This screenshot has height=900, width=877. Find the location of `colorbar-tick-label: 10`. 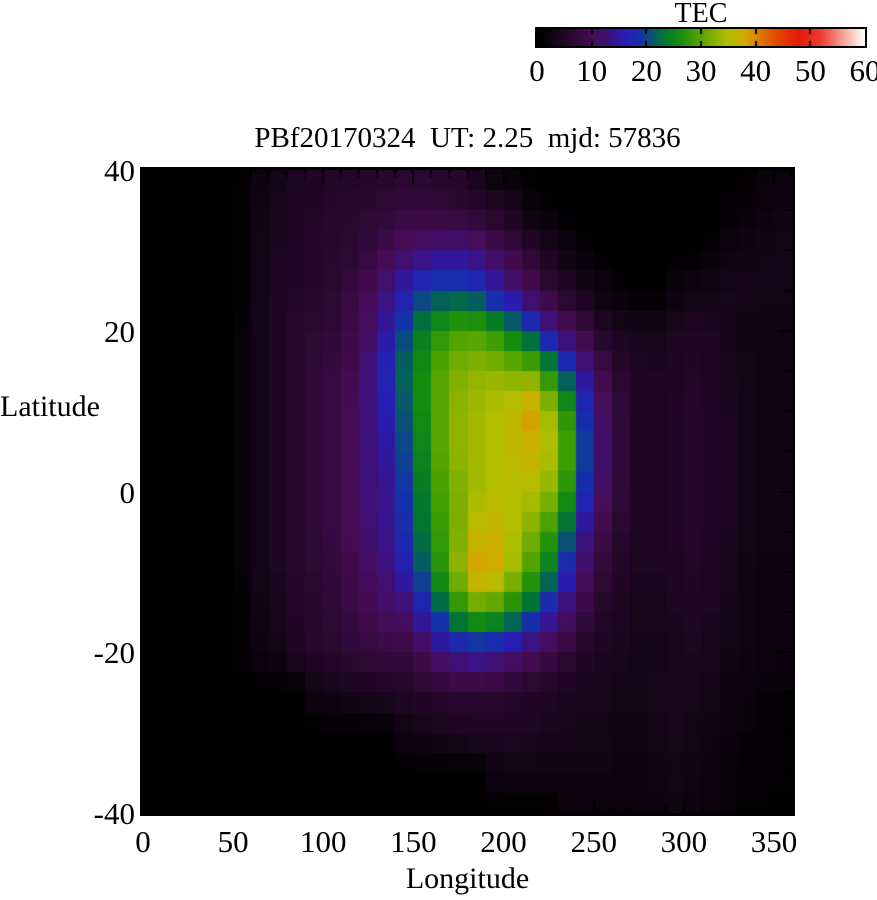

colorbar-tick-label: 10 is located at coordinates (592, 70).